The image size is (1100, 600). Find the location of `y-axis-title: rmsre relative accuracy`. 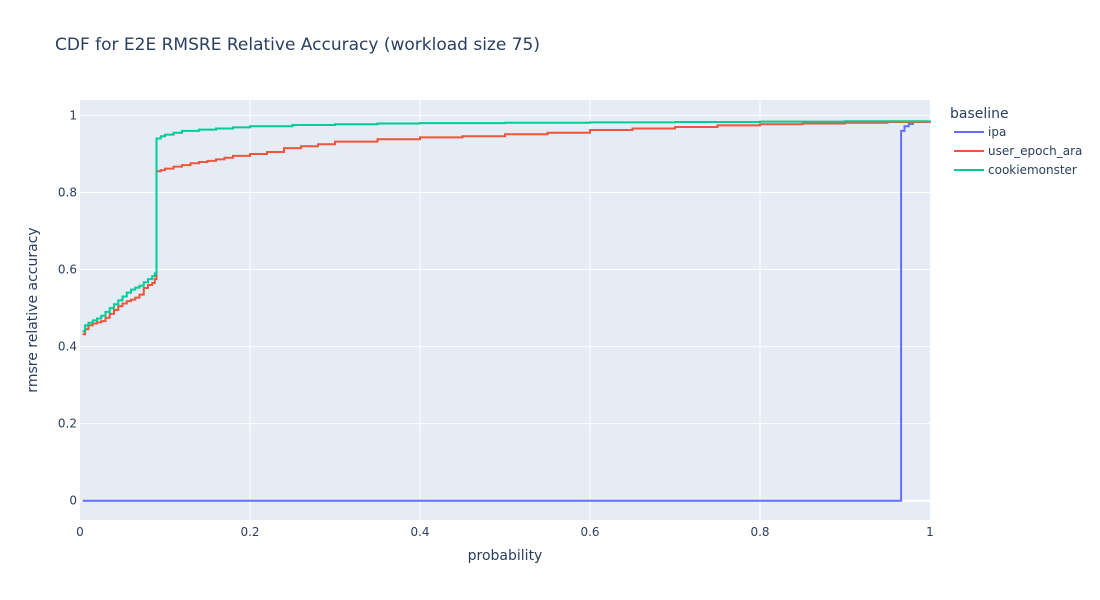

y-axis-title: rmsre relative accuracy is located at coordinates (33, 309).